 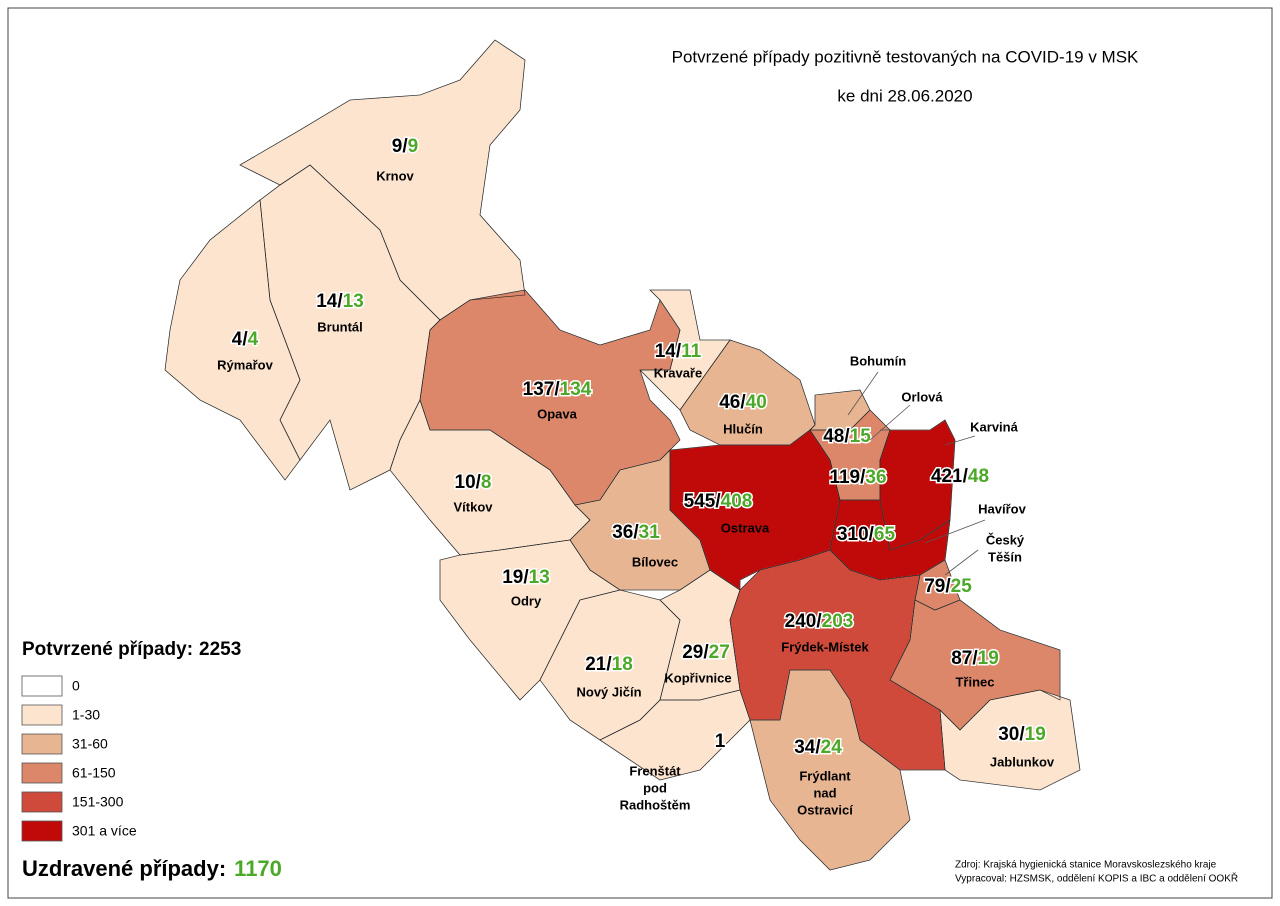 I want to click on case-count: 545/408, so click(x=718, y=501).